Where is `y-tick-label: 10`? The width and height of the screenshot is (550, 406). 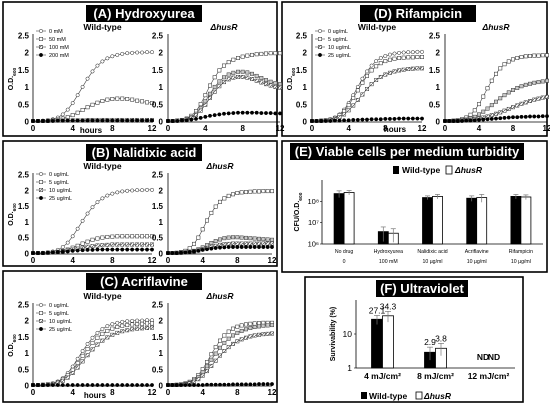 y-tick-label: 10 is located at coordinates (348, 334).